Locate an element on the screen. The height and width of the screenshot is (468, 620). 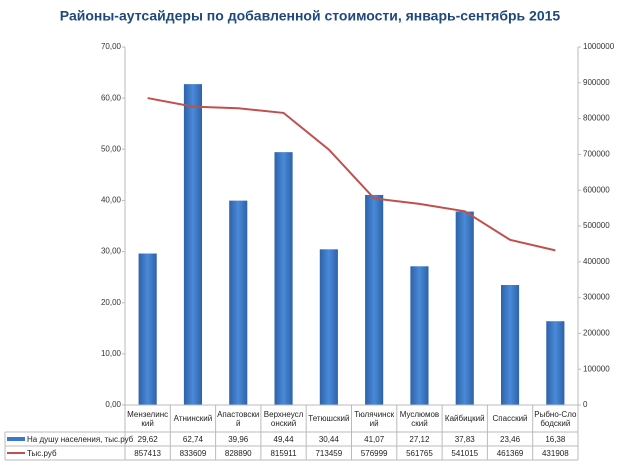
y-tick-label: 20,00 is located at coordinates (111, 302).